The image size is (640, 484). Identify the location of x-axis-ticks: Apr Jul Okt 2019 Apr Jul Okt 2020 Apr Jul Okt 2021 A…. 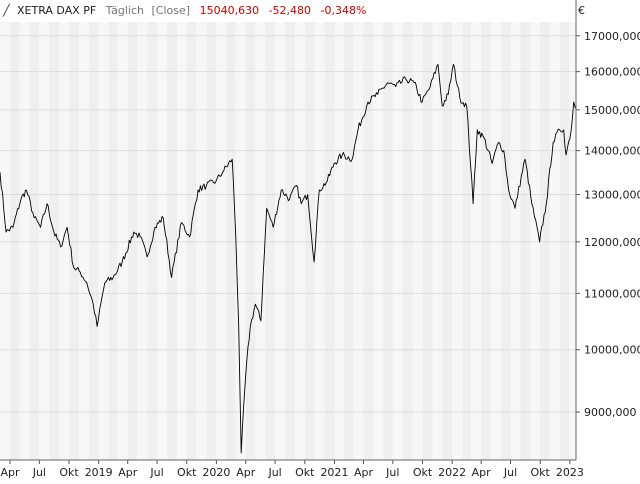
(292, 469).